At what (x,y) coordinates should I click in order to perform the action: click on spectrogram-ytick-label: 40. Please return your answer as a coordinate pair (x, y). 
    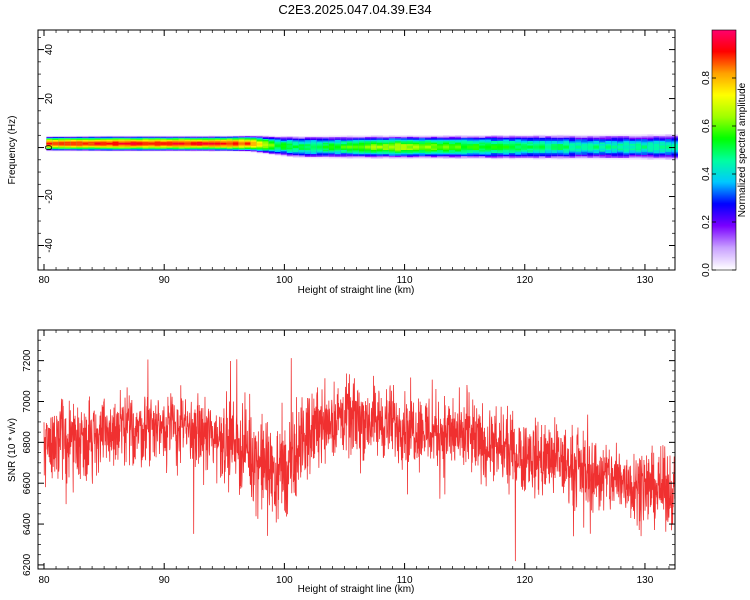
    Looking at the image, I should click on (49, 50).